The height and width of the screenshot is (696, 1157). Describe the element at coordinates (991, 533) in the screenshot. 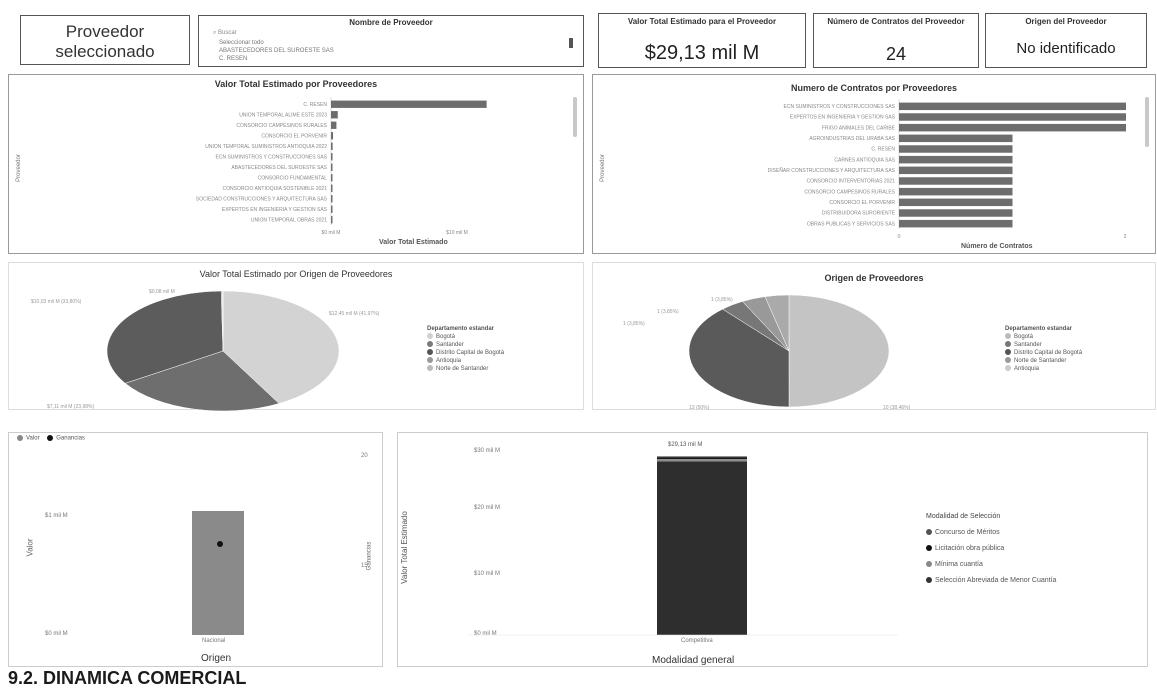

I see `stack-legend-item: Concurso de Méritos` at that location.